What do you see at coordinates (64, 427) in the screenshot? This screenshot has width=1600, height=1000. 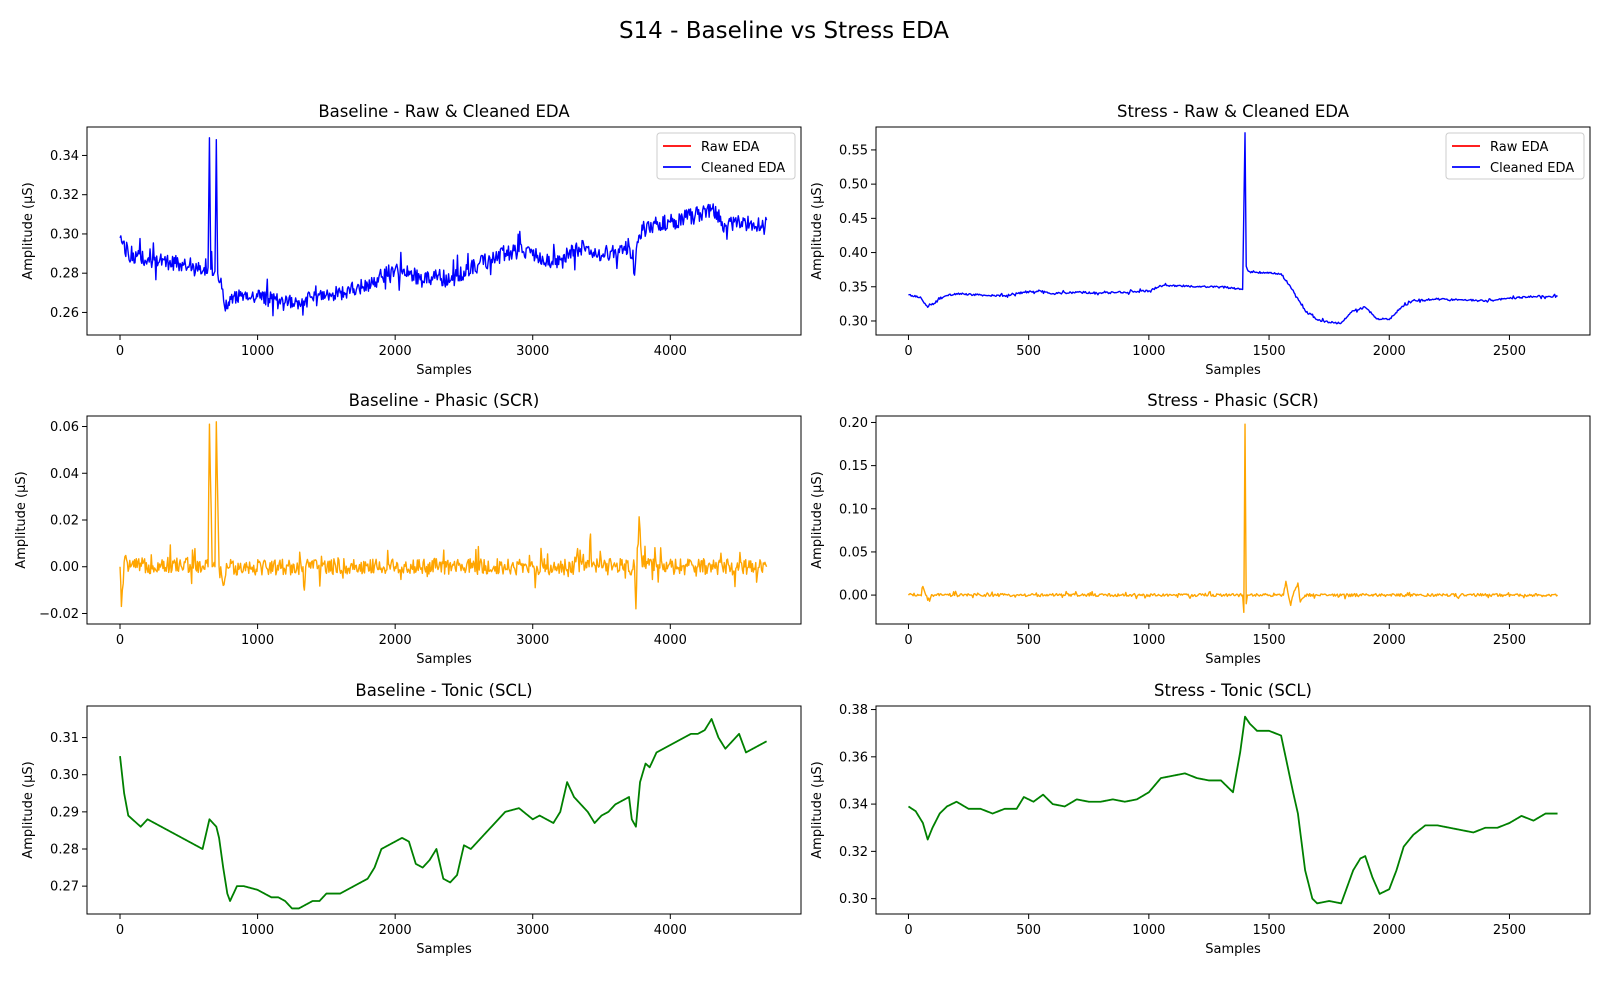 I see `y-tick-label: 0.06` at bounding box center [64, 427].